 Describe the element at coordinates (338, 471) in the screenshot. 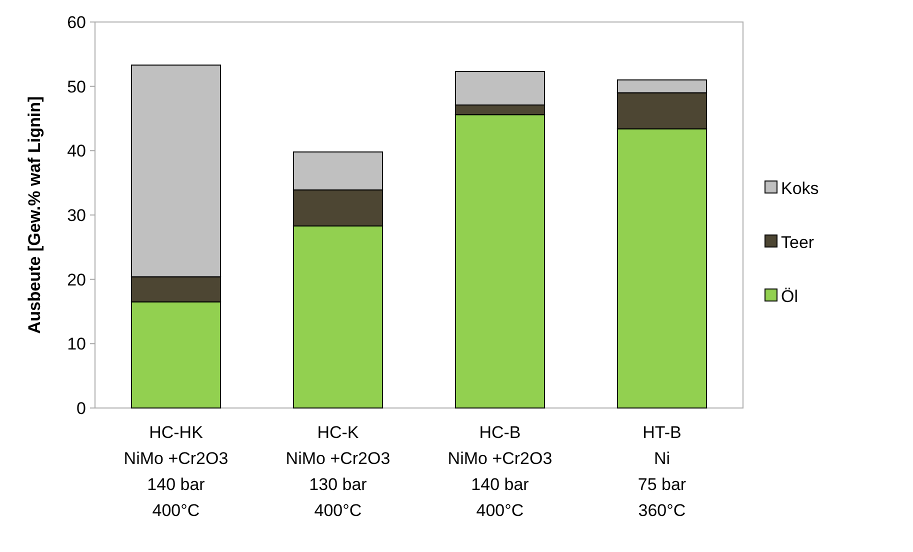

I see `x-tick-label: HC-K NiMo +Cr2O3 130 bar 400°C` at that location.